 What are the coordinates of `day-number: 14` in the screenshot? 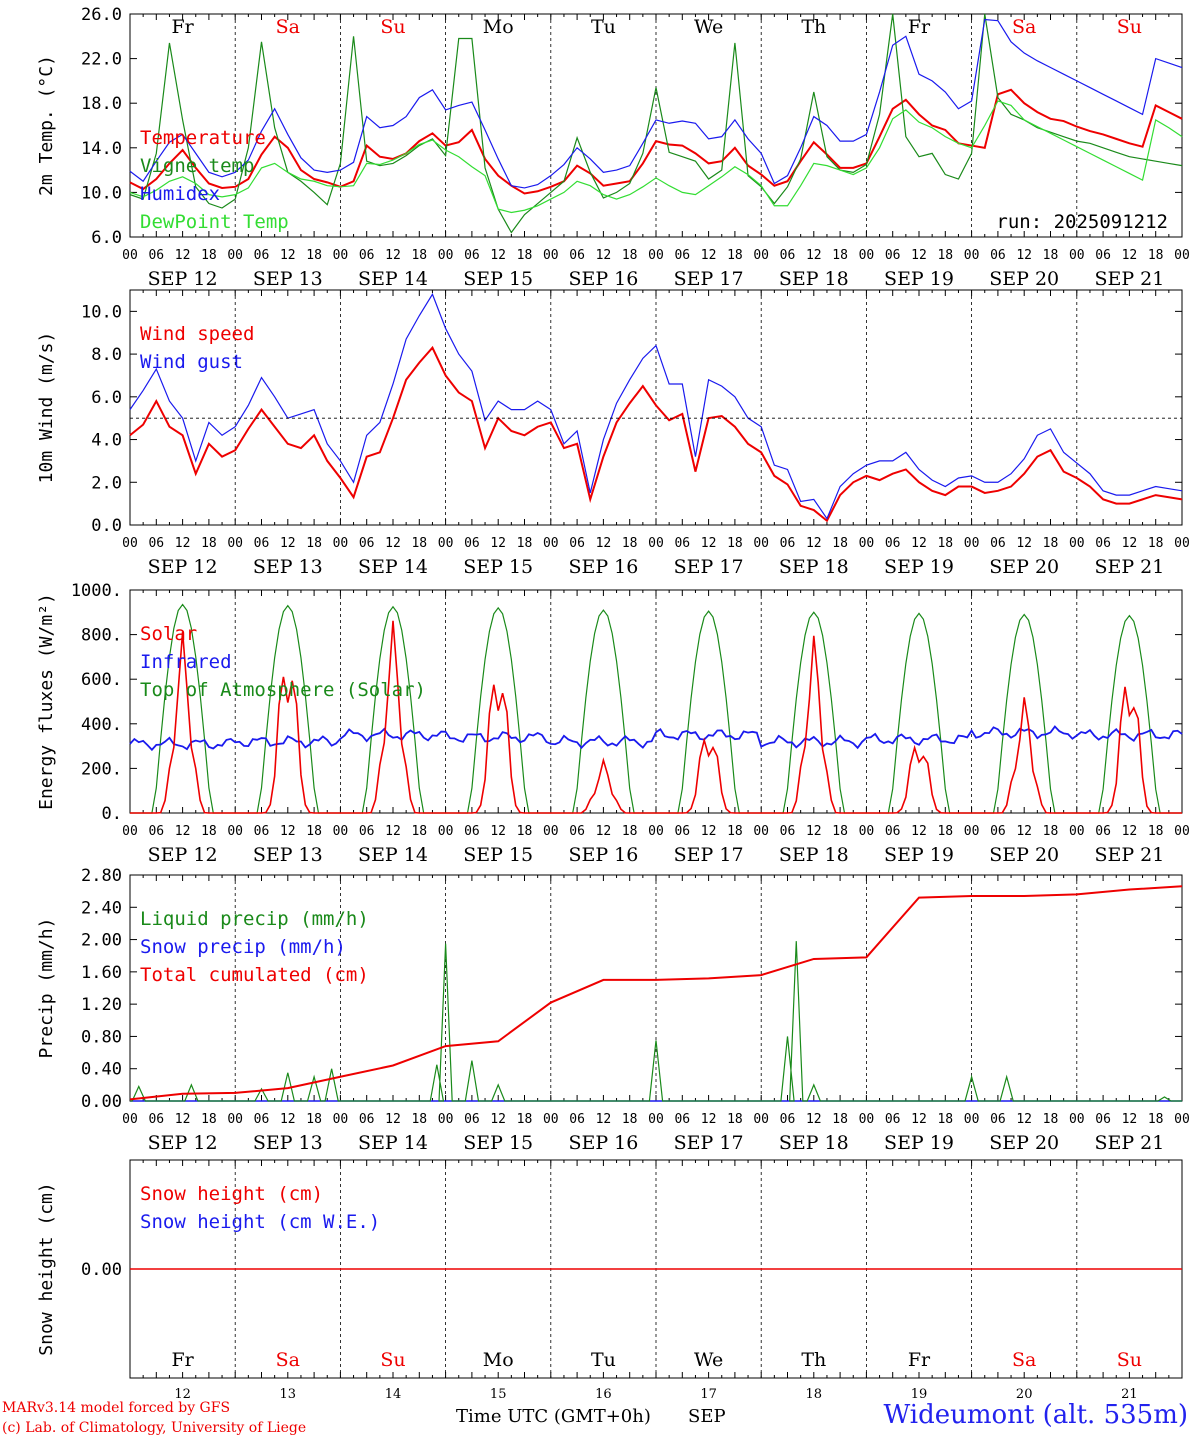 It's located at (393, 1394).